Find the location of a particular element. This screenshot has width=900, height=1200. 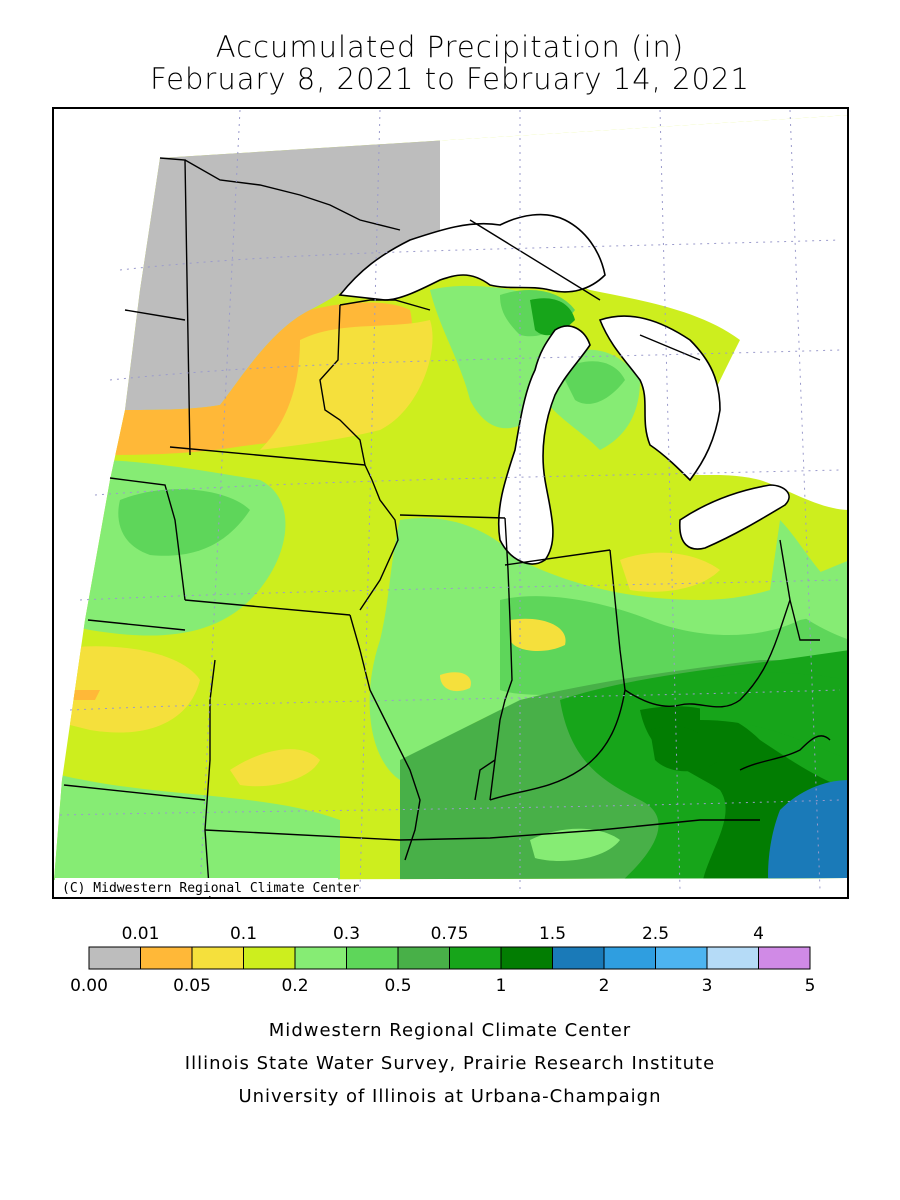

legend-upper-label: 0.75 is located at coordinates (450, 934).